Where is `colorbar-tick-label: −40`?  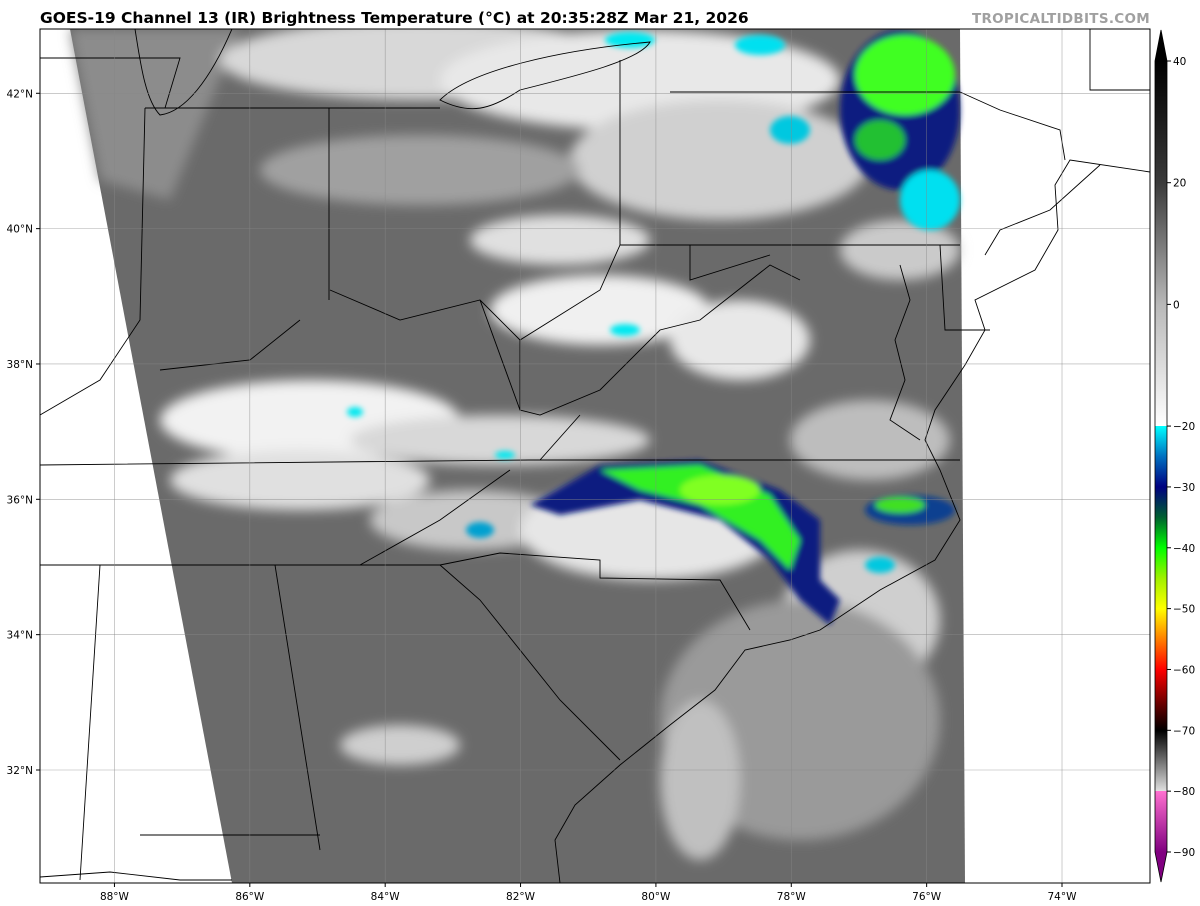 colorbar-tick-label: −40 is located at coordinates (1184, 549).